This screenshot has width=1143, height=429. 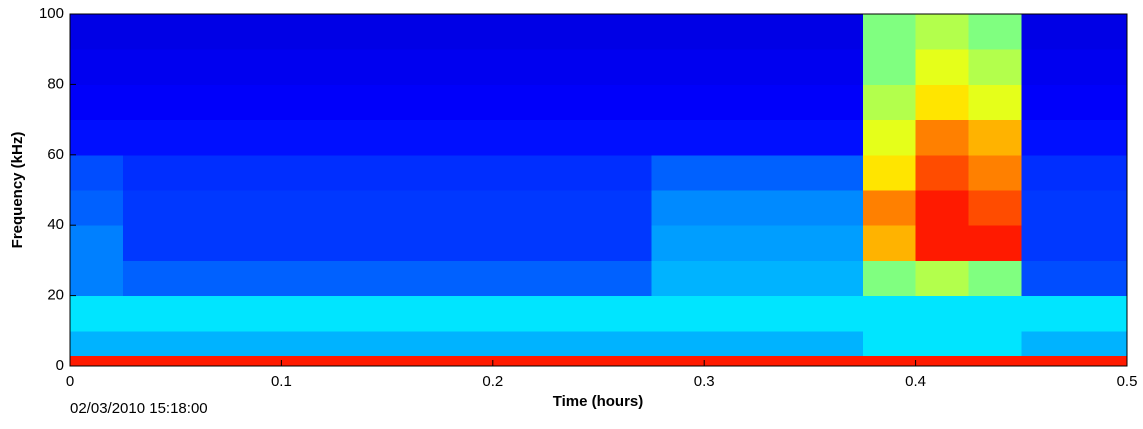 I want to click on y-axis-label: Frequency (kHz), so click(x=17, y=190).